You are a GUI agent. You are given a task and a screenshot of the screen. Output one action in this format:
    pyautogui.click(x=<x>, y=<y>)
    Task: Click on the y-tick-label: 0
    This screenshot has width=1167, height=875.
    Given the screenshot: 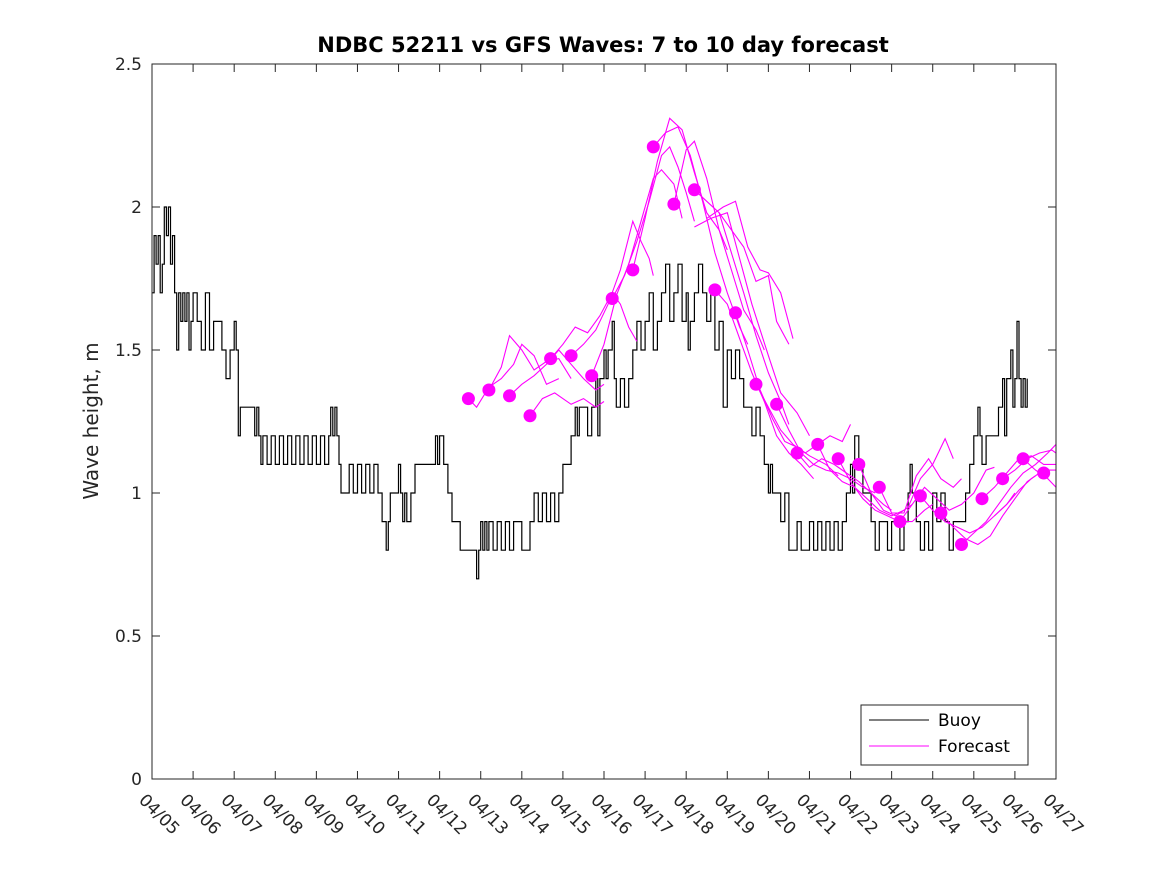 What is the action you would take?
    pyautogui.click(x=136, y=780)
    